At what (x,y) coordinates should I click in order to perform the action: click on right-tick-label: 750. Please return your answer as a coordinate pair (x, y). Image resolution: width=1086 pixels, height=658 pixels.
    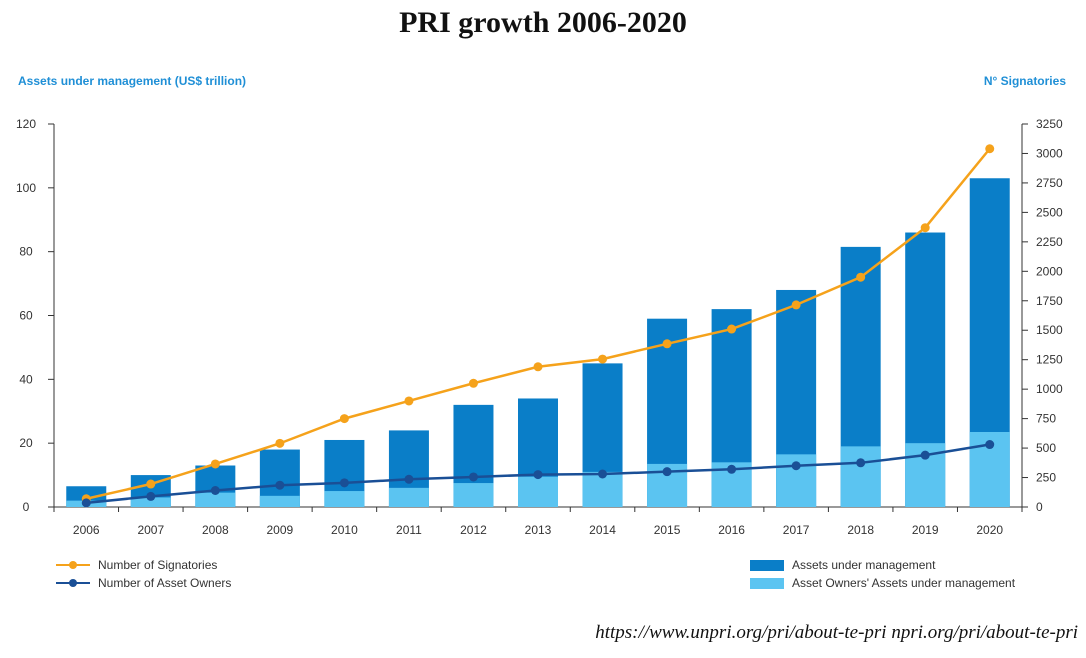
    Looking at the image, I should click on (1046, 419).